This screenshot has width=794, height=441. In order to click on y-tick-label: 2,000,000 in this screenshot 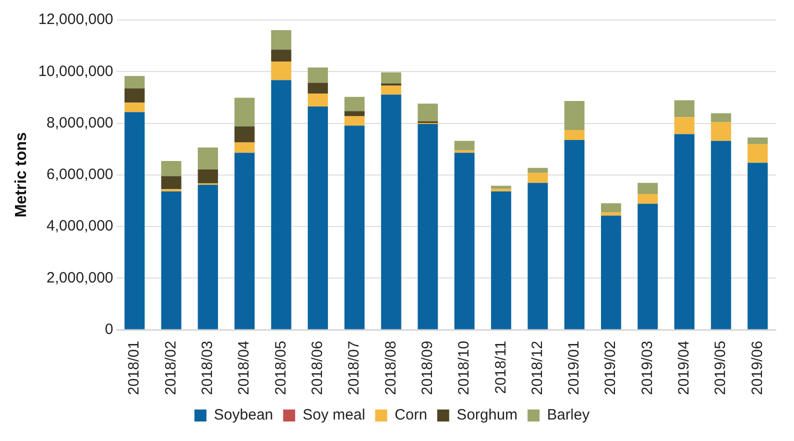, I will do `click(80, 277)`.